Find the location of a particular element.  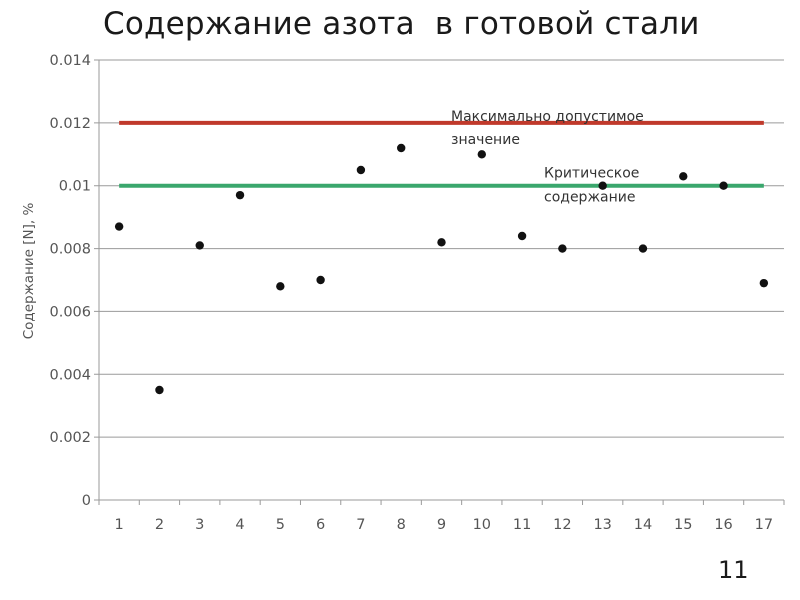

x-tick-label: 17 is located at coordinates (764, 525).